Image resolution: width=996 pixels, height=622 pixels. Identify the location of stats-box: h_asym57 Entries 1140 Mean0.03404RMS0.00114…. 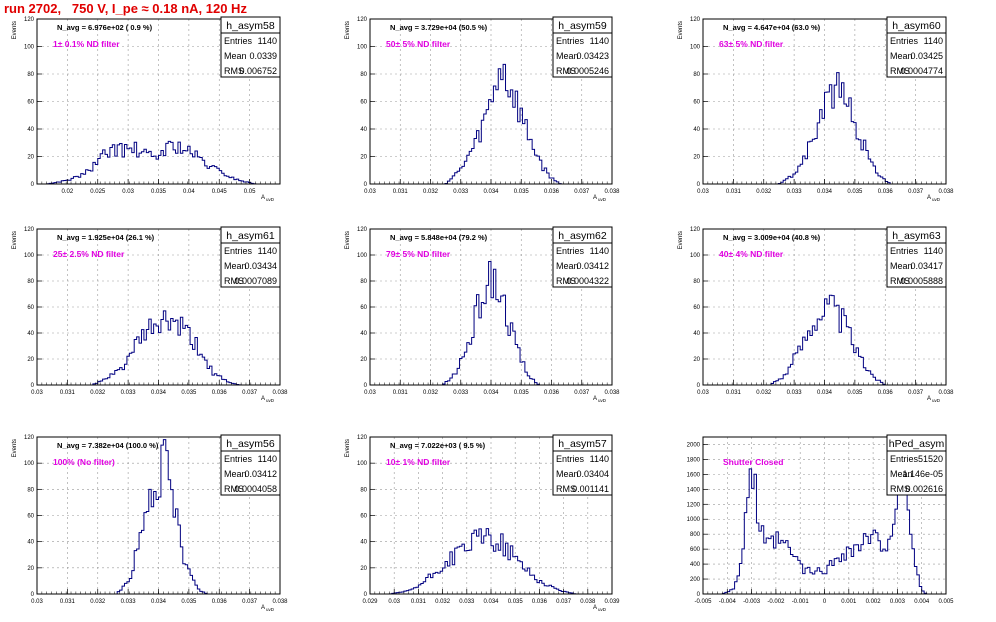
(582, 465).